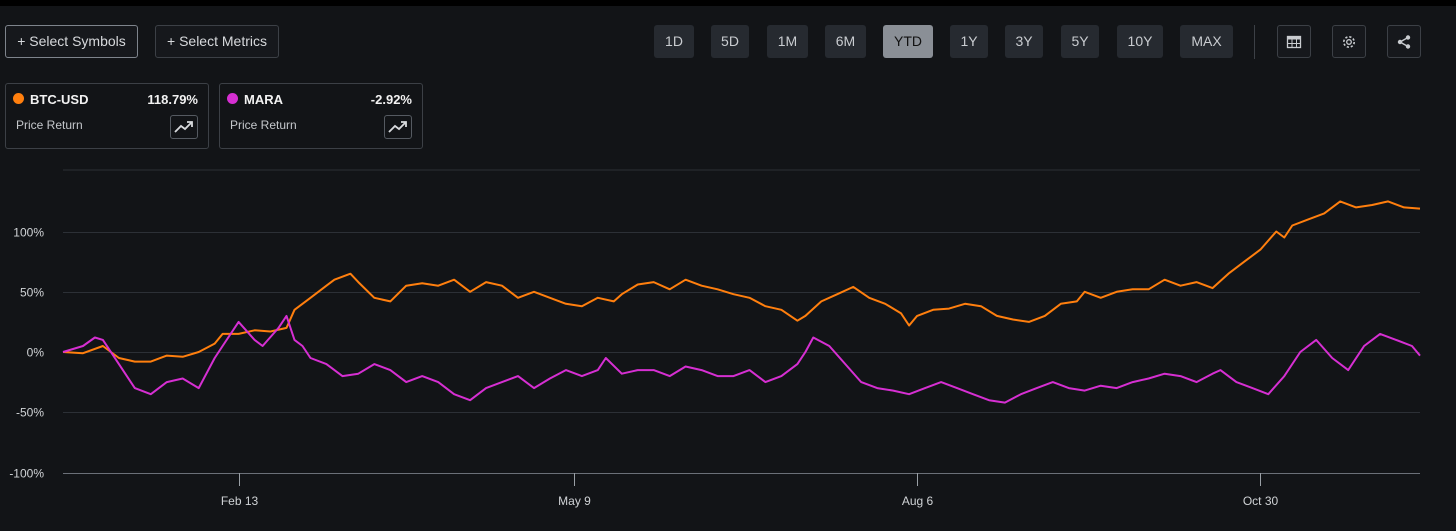 Image resolution: width=1456 pixels, height=531 pixels. Describe the element at coordinates (1140, 41) in the screenshot. I see `range-10y-button: 10Y` at that location.